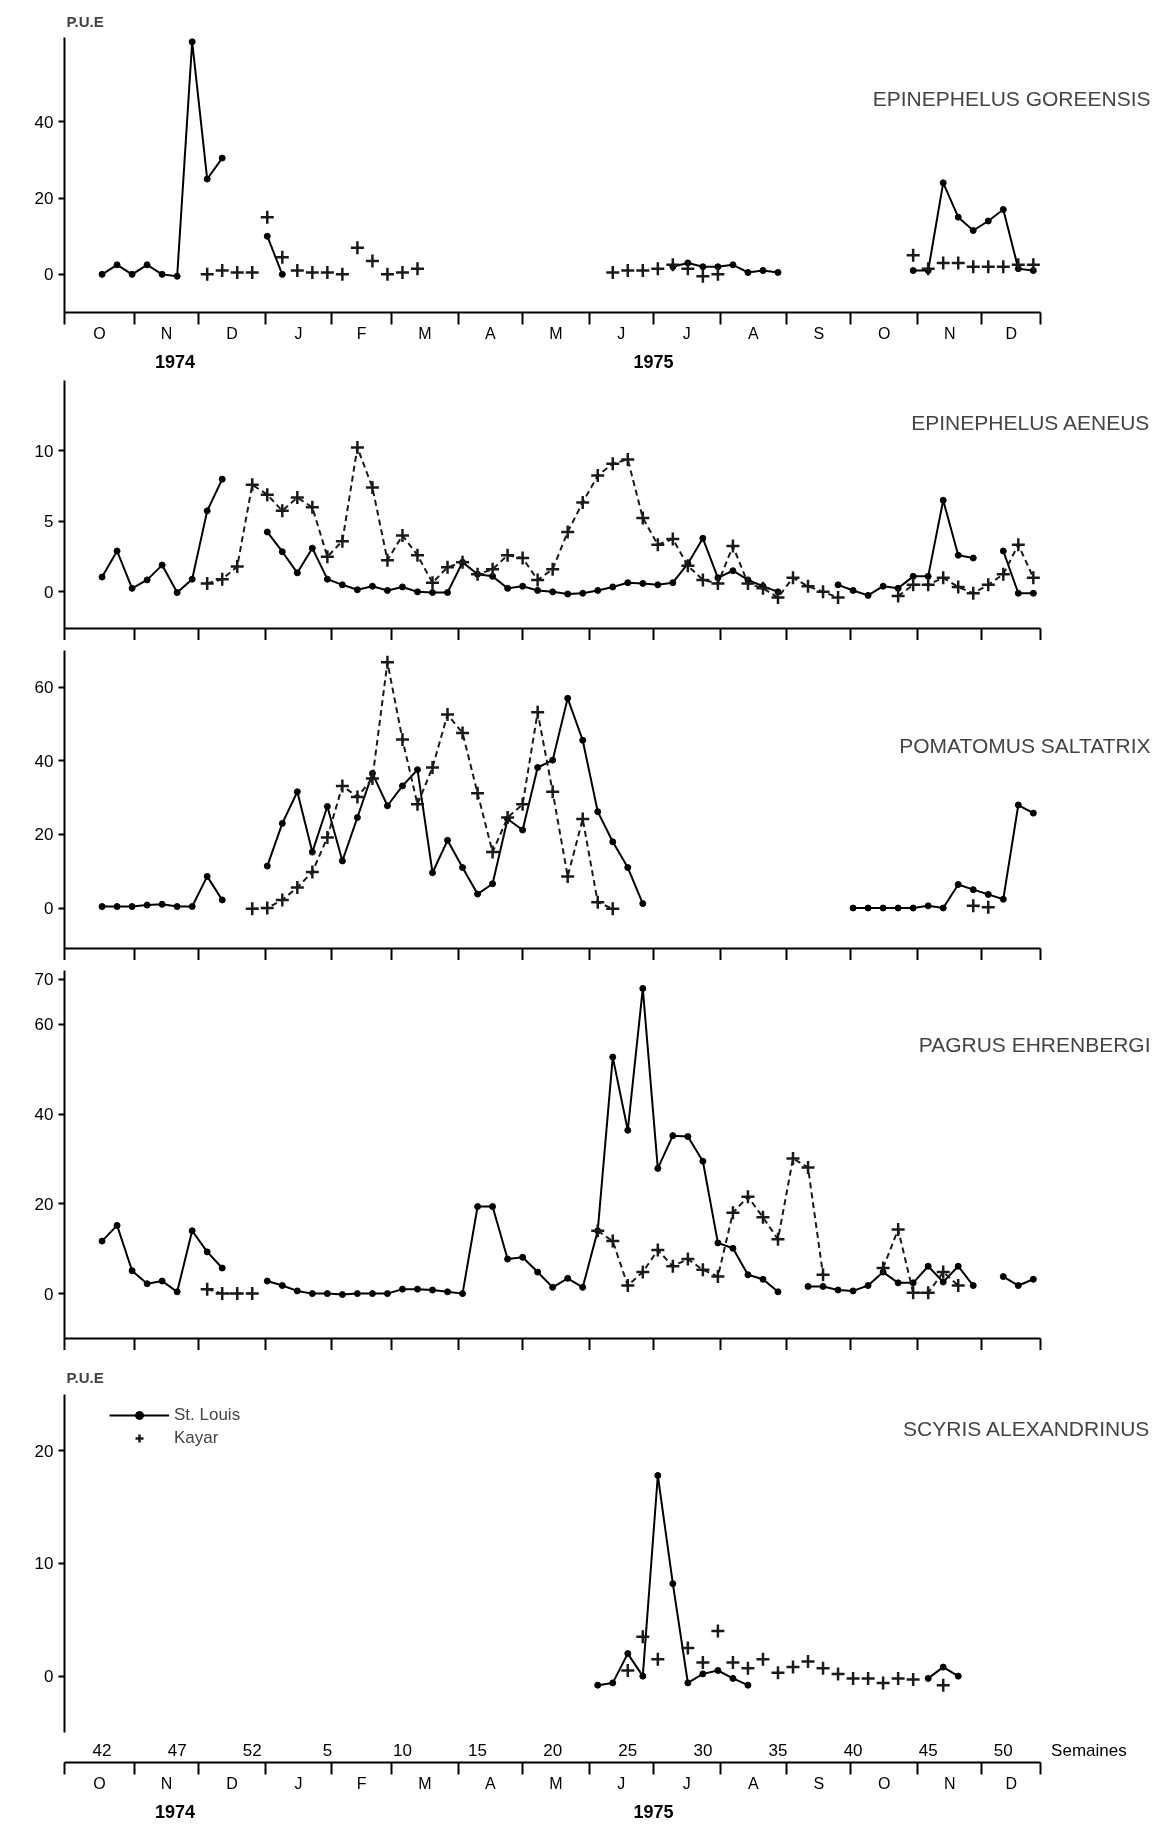 This screenshot has width=1166, height=1831. What do you see at coordinates (1003, 1750) in the screenshot?
I see `x-tick-label: 50` at bounding box center [1003, 1750].